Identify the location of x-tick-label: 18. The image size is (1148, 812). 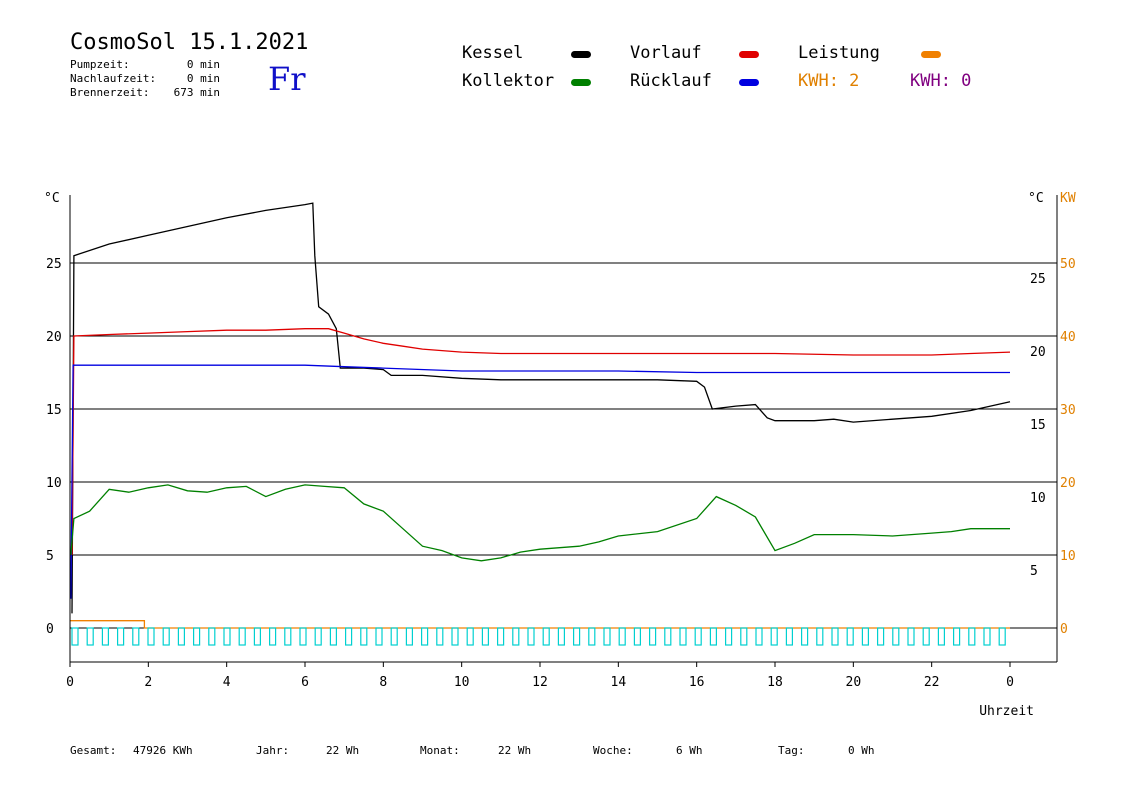
(775, 682).